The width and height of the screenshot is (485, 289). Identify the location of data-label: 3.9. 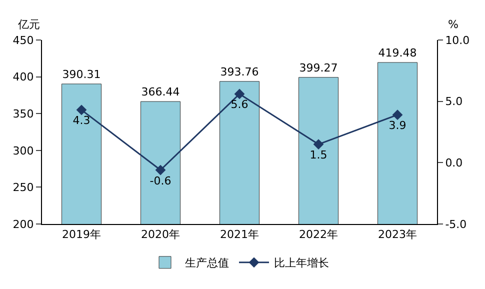
(397, 125).